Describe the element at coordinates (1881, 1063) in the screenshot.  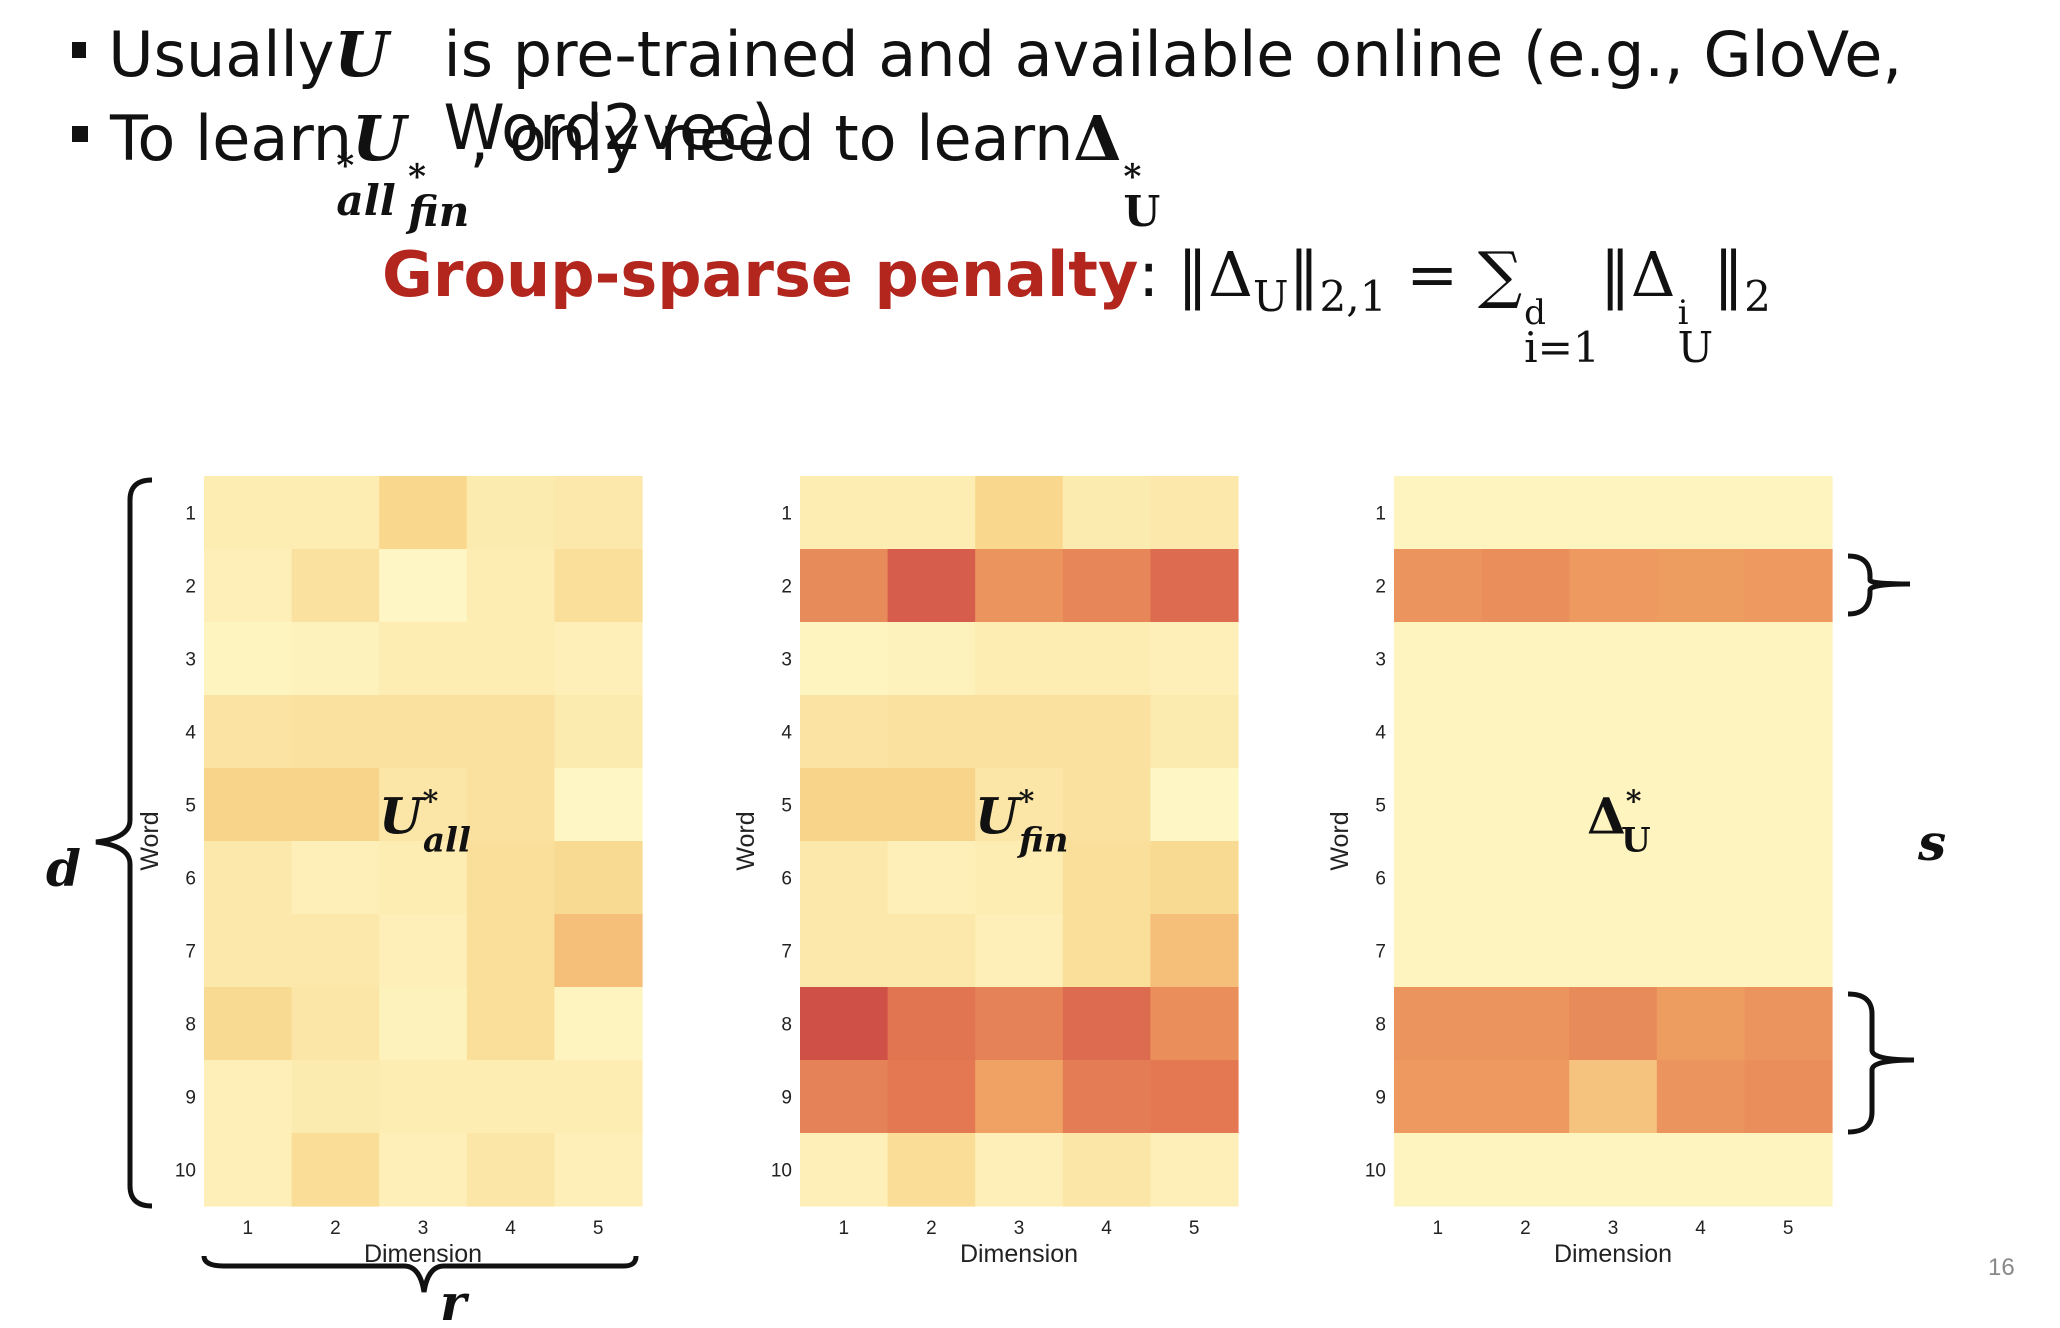
I see `s-brace-bottom` at that location.